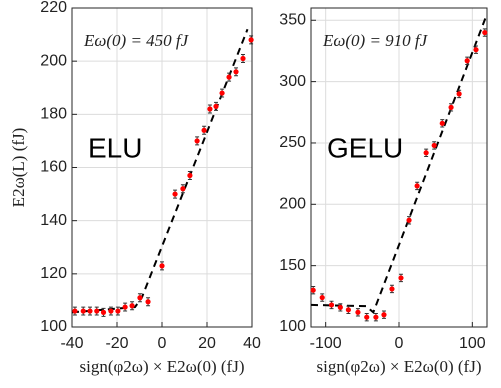  What do you see at coordinates (375, 40) in the screenshot?
I see `annotation: Eω(0) = 910 fJ` at bounding box center [375, 40].